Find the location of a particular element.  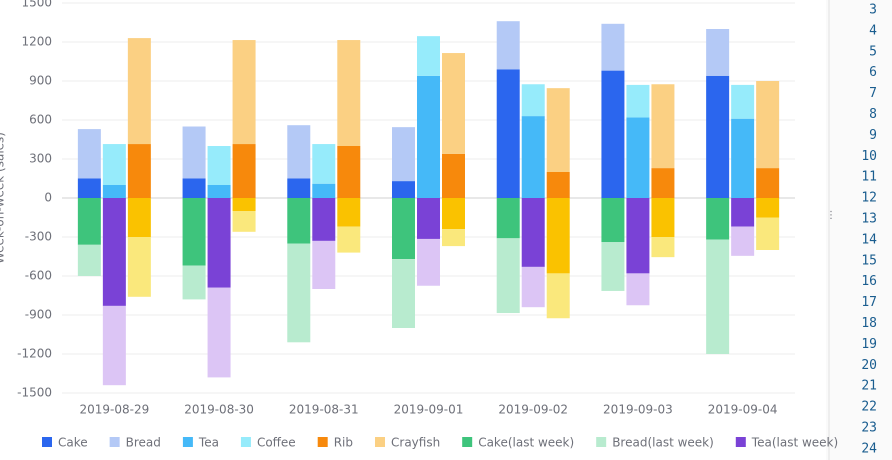

line-number: 15 is located at coordinates (869, 260).